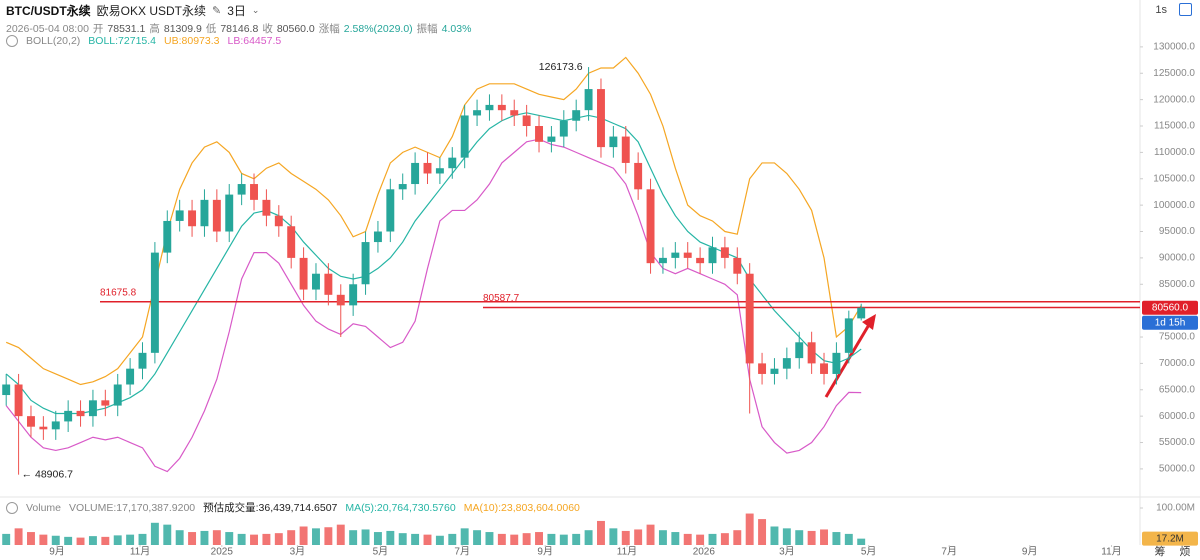 The width and height of the screenshot is (1200, 560). Describe the element at coordinates (1185, 9) in the screenshot. I see `layout-icon` at that location.